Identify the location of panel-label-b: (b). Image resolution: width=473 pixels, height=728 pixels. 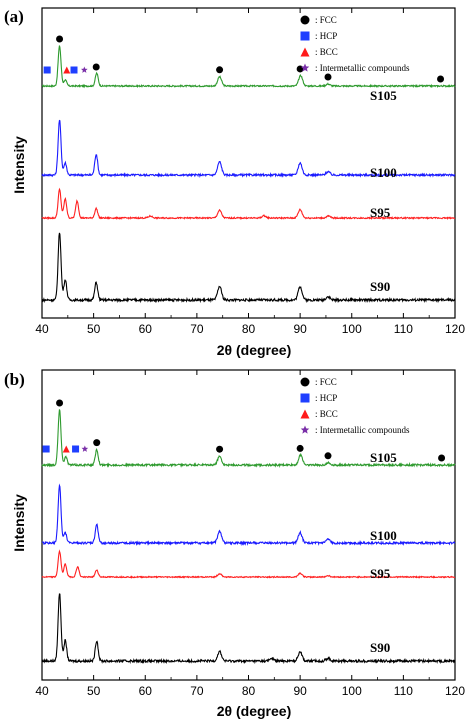
(14, 379).